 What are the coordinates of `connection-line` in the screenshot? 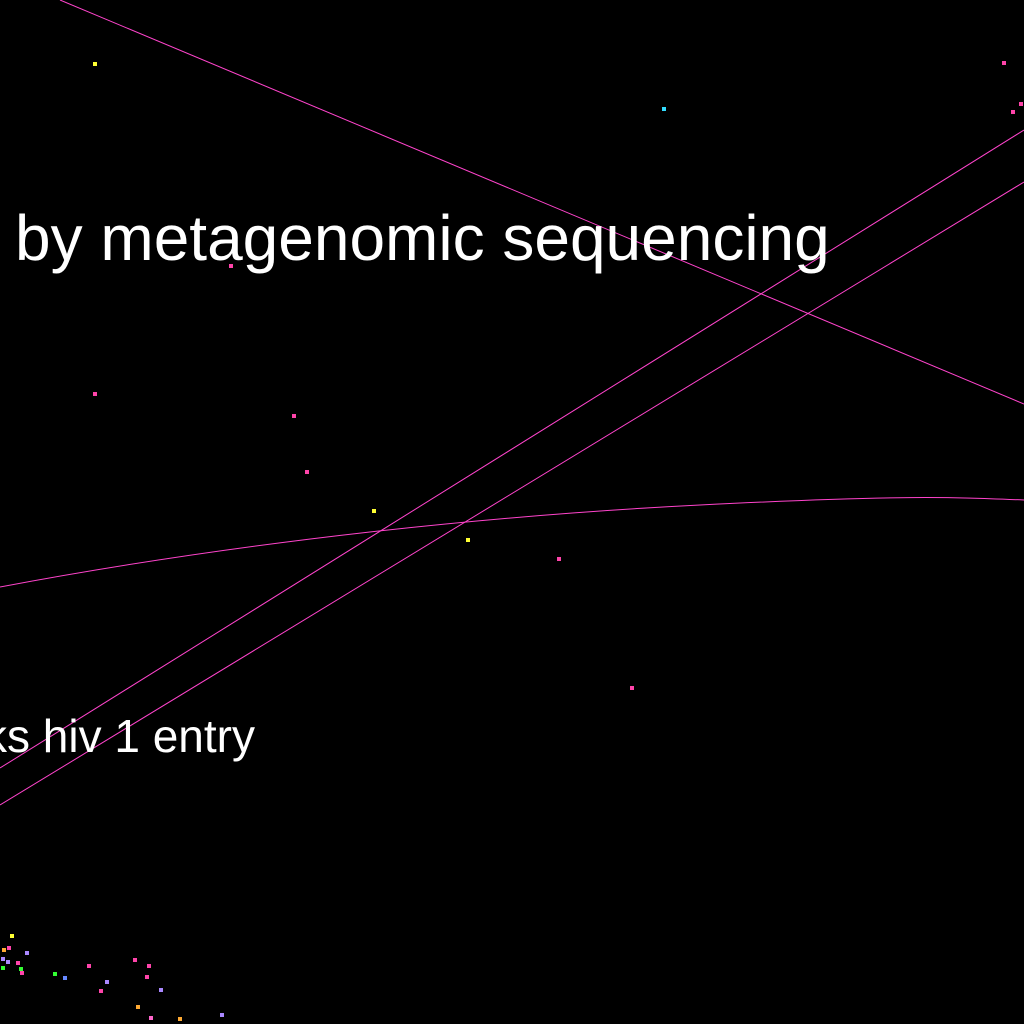 It's located at (512, 542).